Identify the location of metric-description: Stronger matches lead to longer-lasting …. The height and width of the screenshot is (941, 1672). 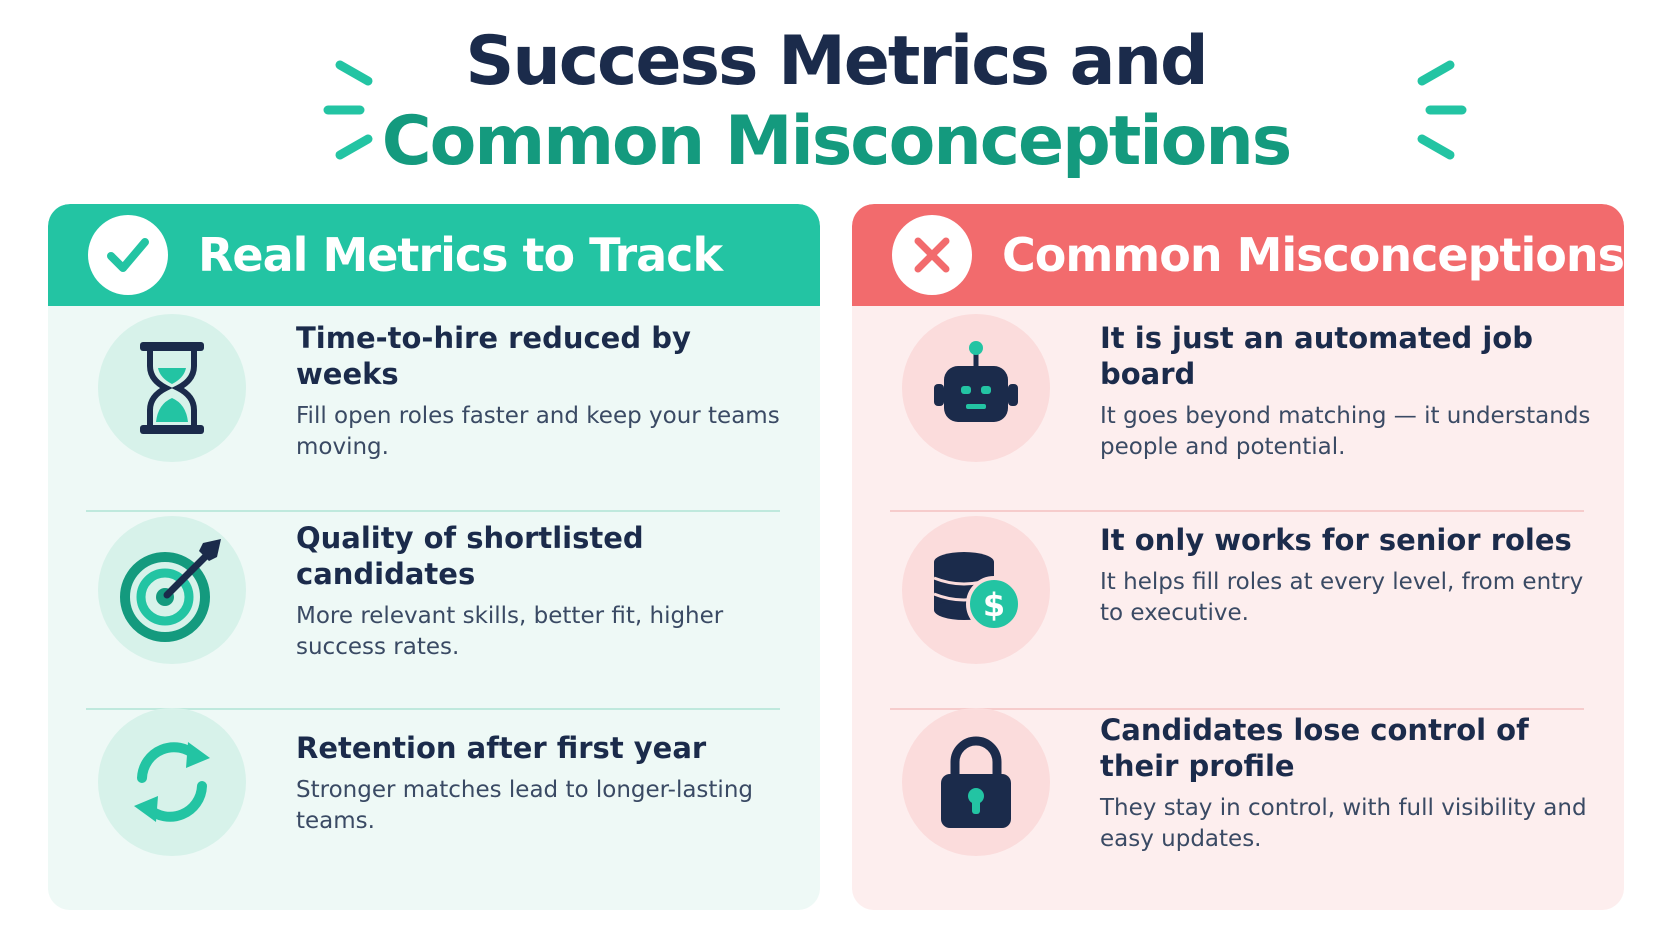
(524, 805).